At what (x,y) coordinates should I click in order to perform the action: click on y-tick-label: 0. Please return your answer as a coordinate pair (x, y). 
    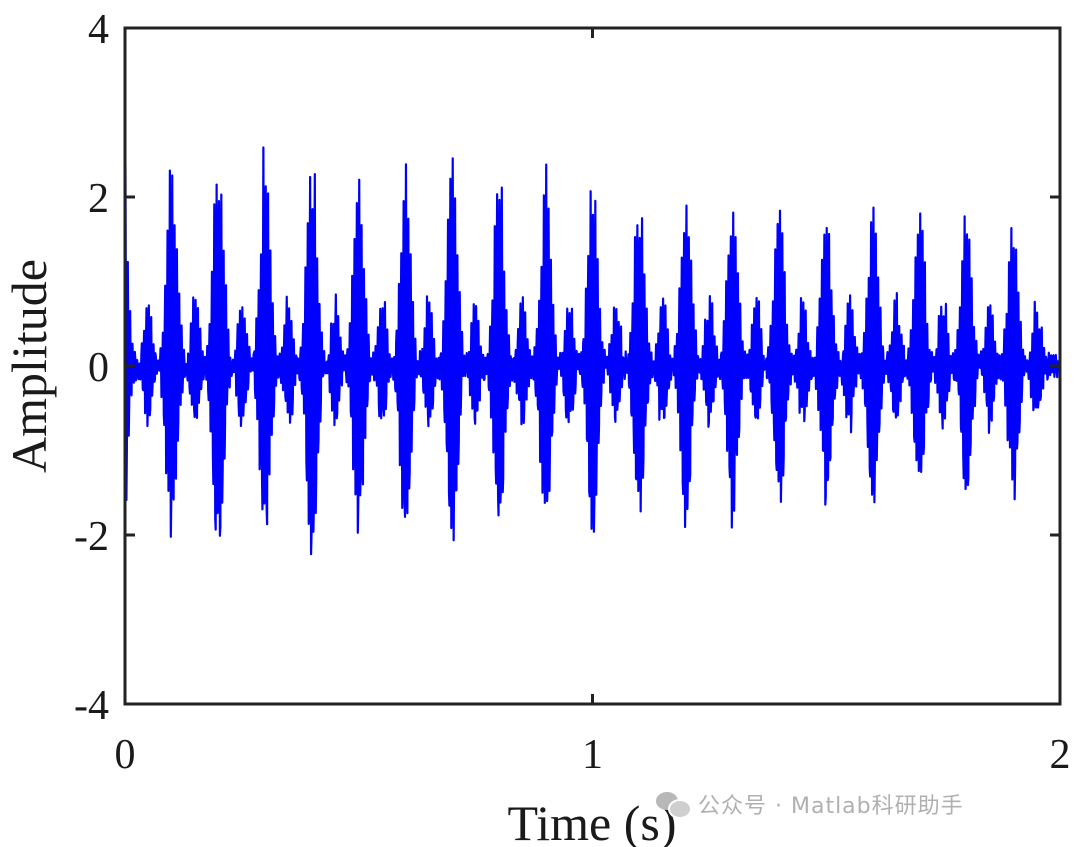
    Looking at the image, I should click on (98, 368).